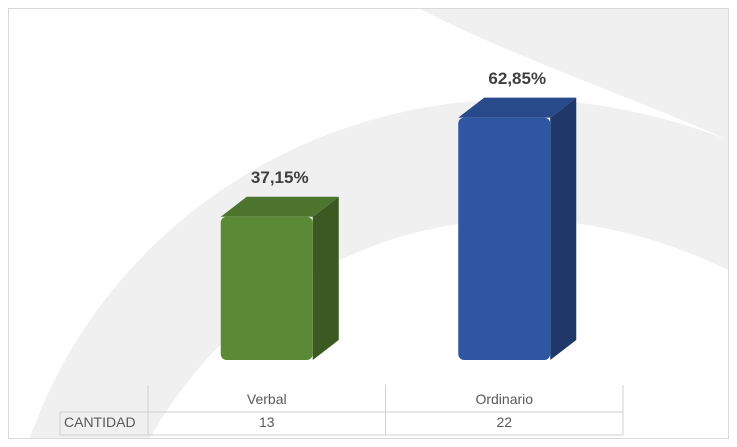  What do you see at coordinates (574, 74) in the screenshot?
I see `background-arc` at bounding box center [574, 74].